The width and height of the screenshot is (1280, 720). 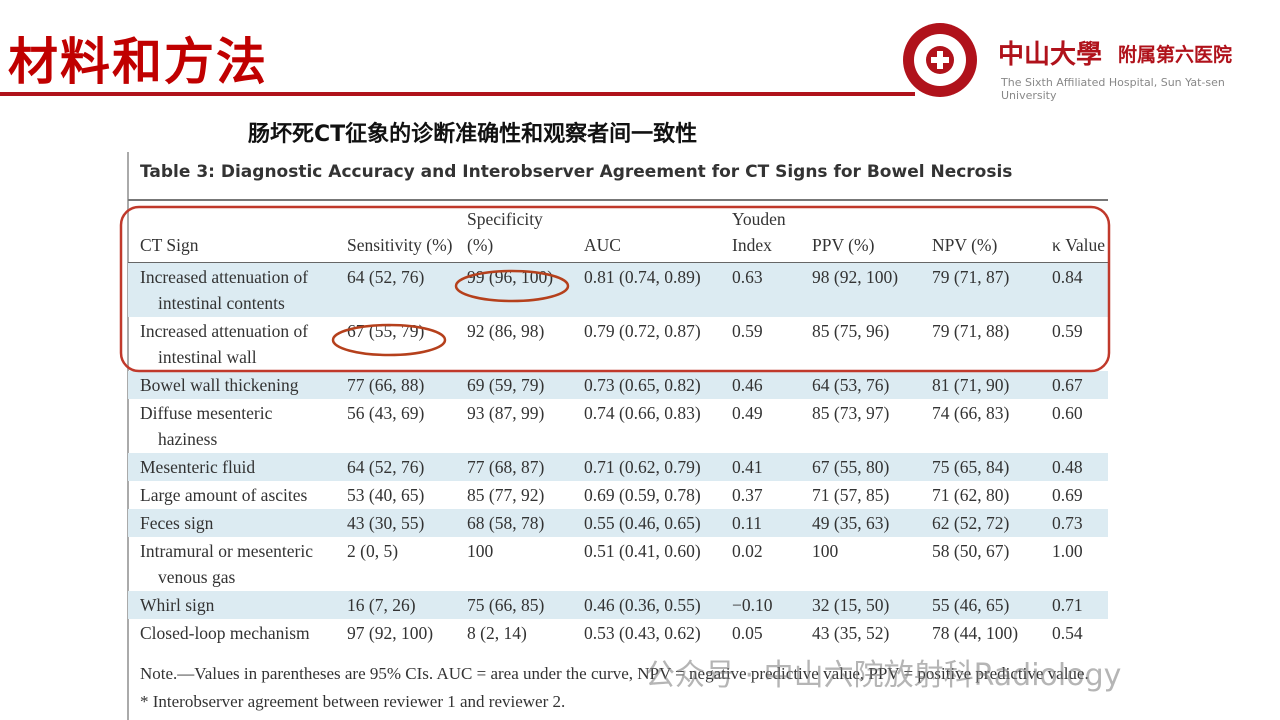 What do you see at coordinates (860, 234) in the screenshot?
I see `column-header: PPV (%)` at bounding box center [860, 234].